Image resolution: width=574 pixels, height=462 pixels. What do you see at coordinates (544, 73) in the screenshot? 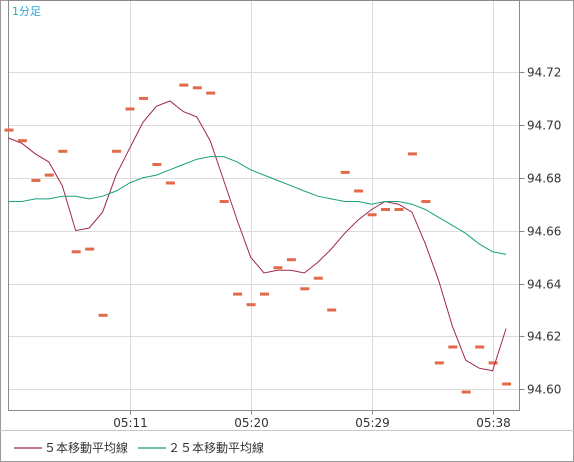
I see `y-tick-label: 94.72` at bounding box center [544, 73].